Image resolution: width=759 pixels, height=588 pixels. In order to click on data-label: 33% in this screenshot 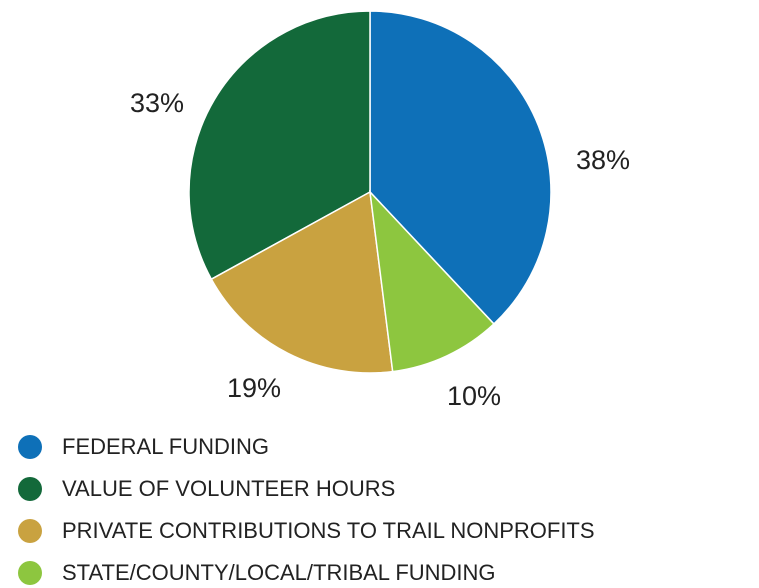, I will do `click(157, 103)`.